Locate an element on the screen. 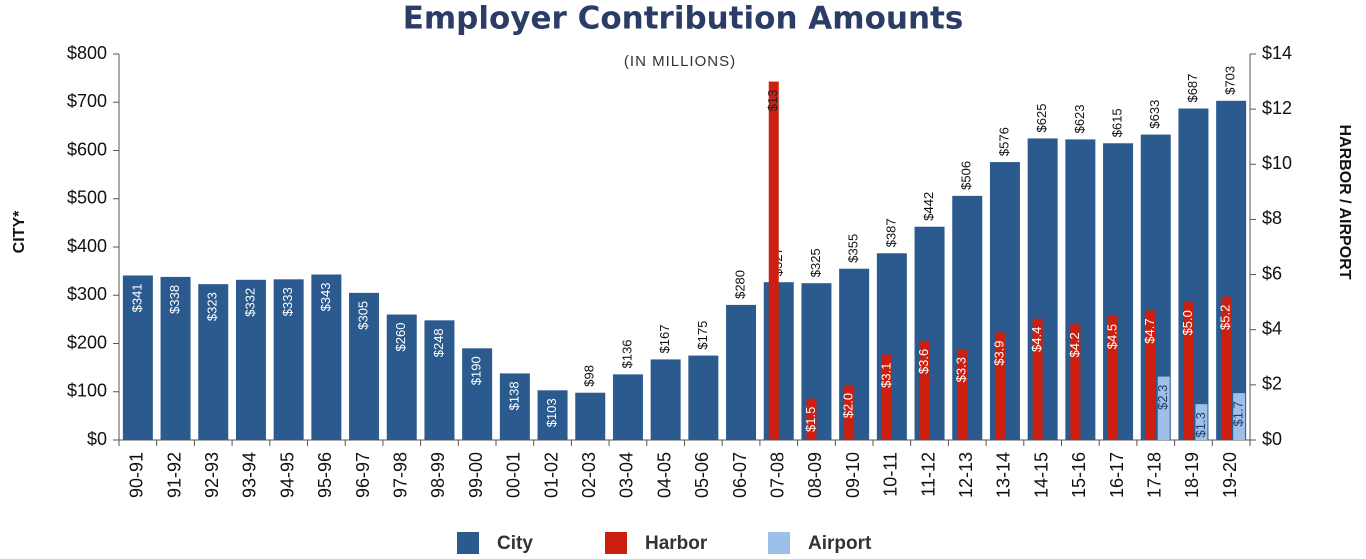 The width and height of the screenshot is (1366, 559). value-label: $260 is located at coordinates (400, 337).